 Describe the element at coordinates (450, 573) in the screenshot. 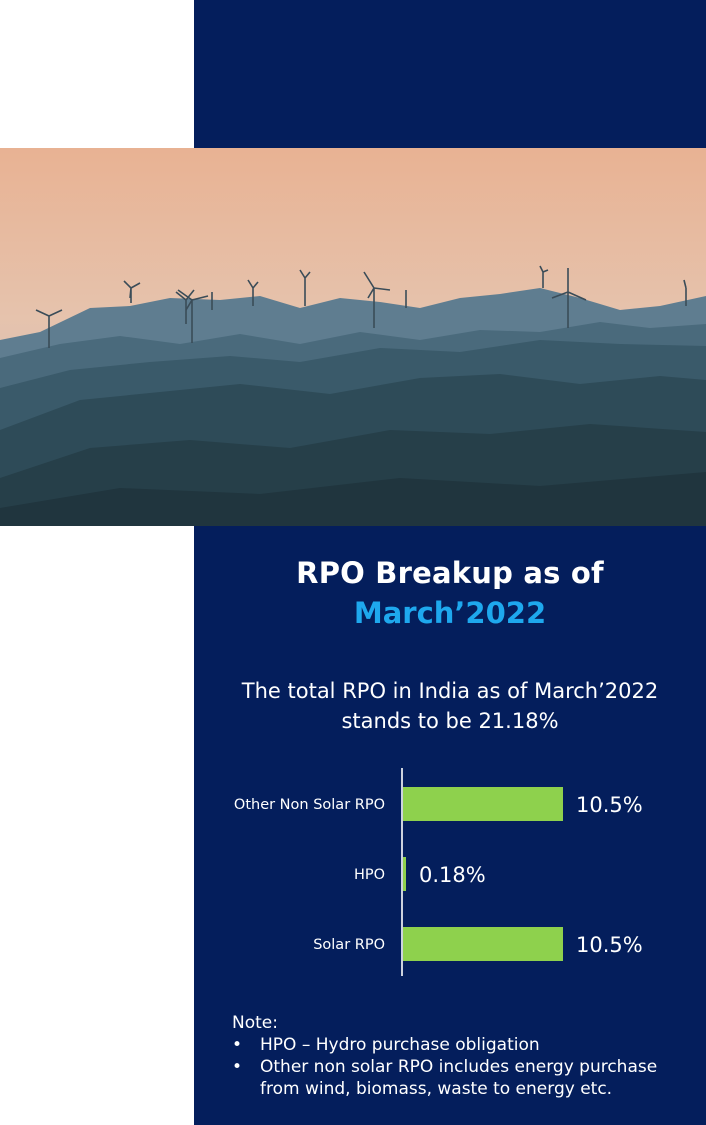

I see `panel-title: RPO Breakup as of` at that location.